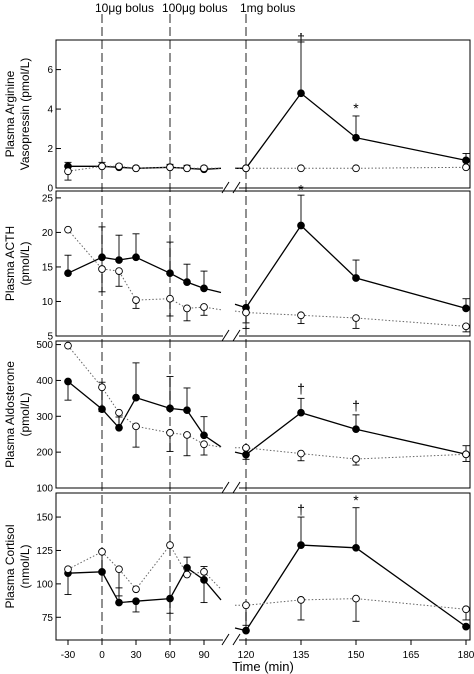 The image size is (474, 674). Describe the element at coordinates (204, 655) in the screenshot. I see `x-tick-label: 90` at that location.